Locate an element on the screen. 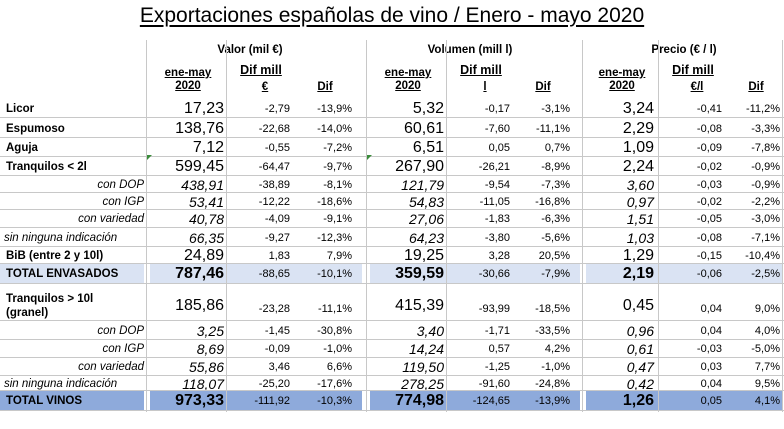  cell-vp: -1,0% is located at coordinates (337, 349).